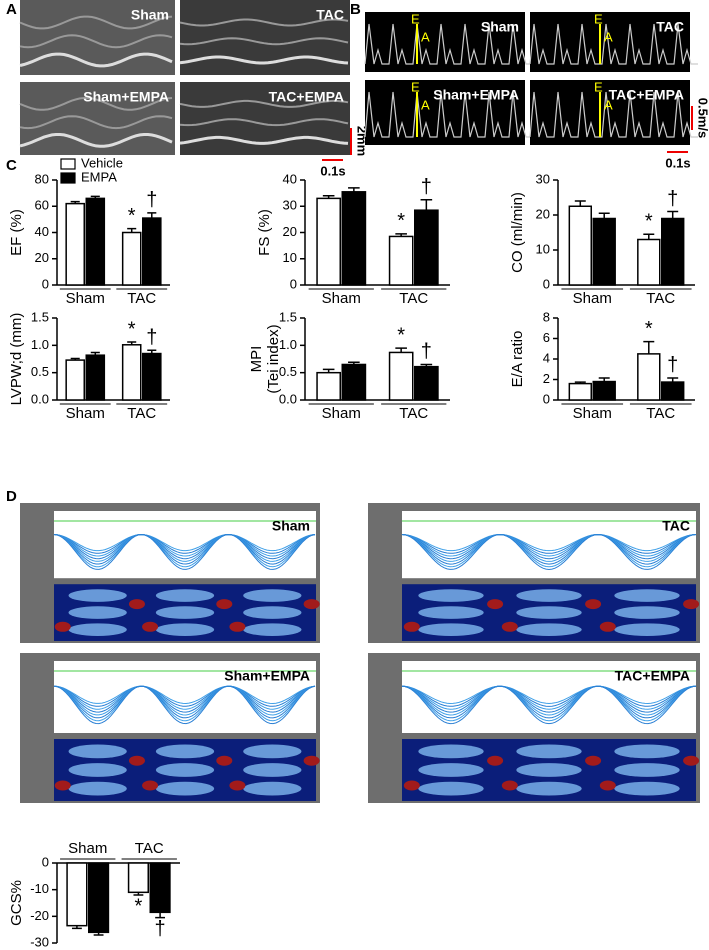 The height and width of the screenshot is (950, 709). Describe the element at coordinates (288, 398) in the screenshot. I see `y-tick-label: 0.0` at that location.